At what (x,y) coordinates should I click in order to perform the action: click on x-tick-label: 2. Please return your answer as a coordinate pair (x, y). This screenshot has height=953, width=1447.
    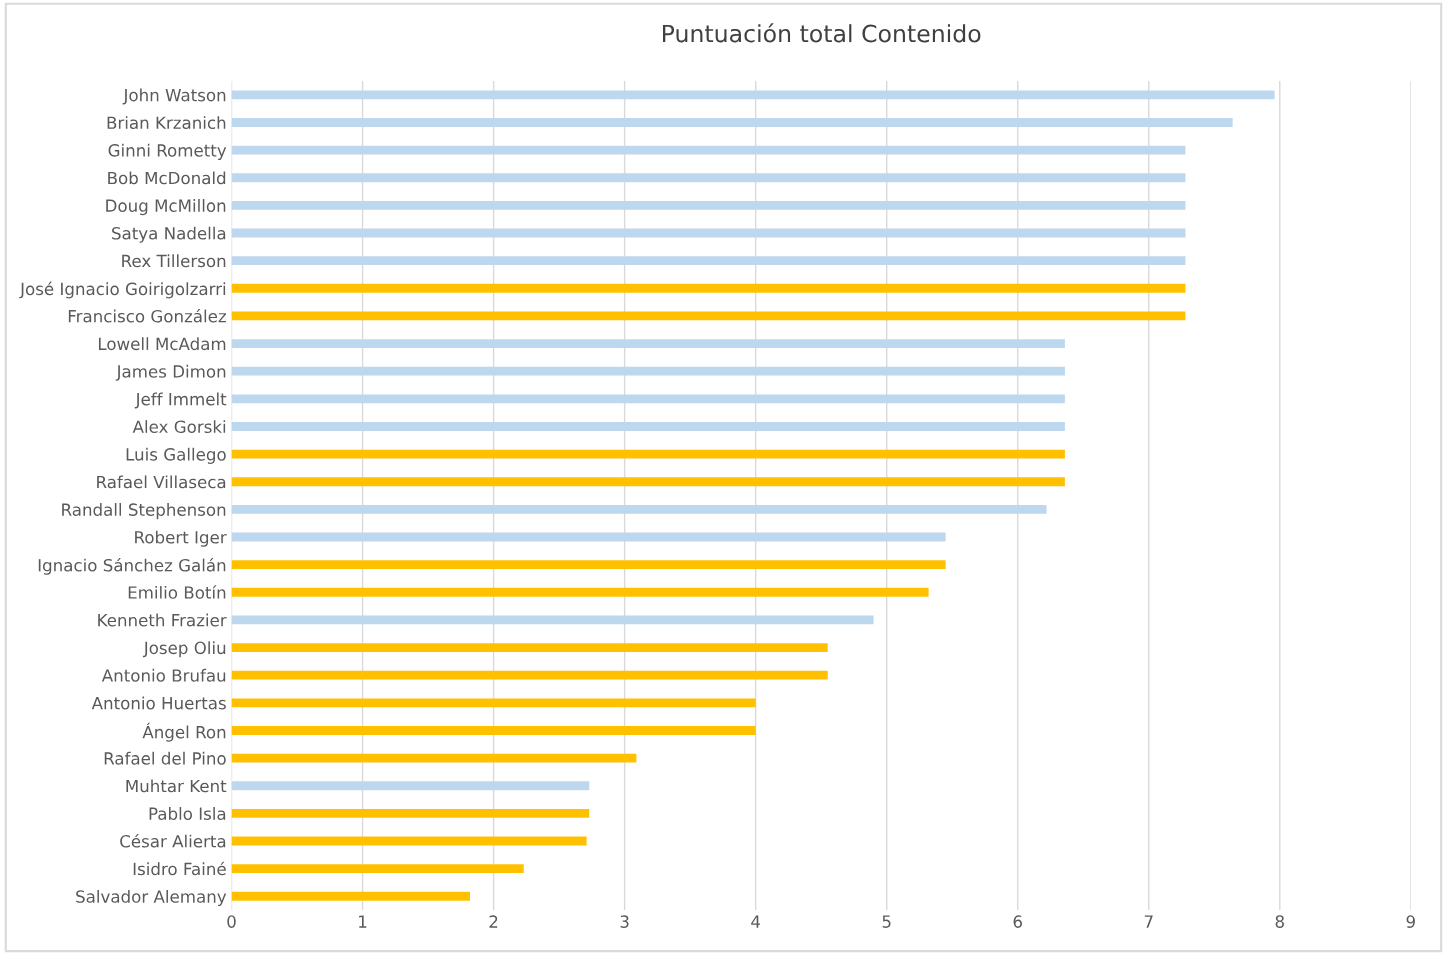
    Looking at the image, I should click on (493, 921).